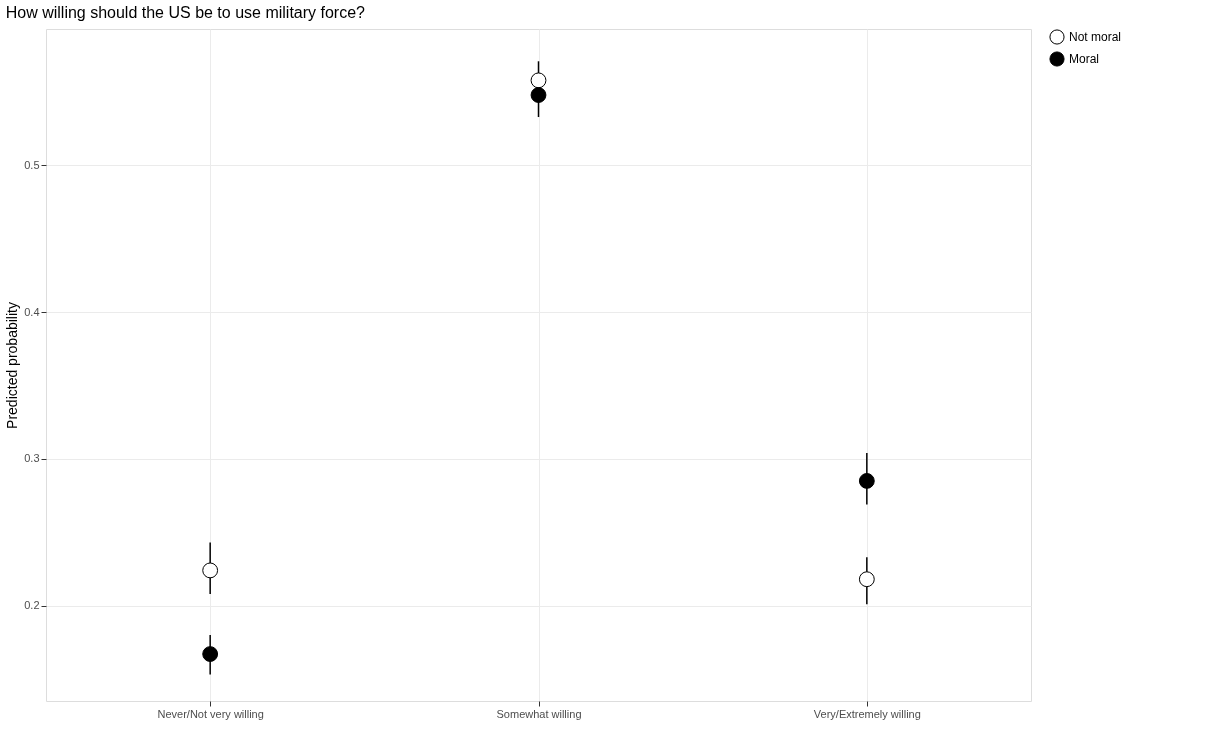  What do you see at coordinates (539, 713) in the screenshot?
I see `x-tick-label: Somewhat willing` at bounding box center [539, 713].